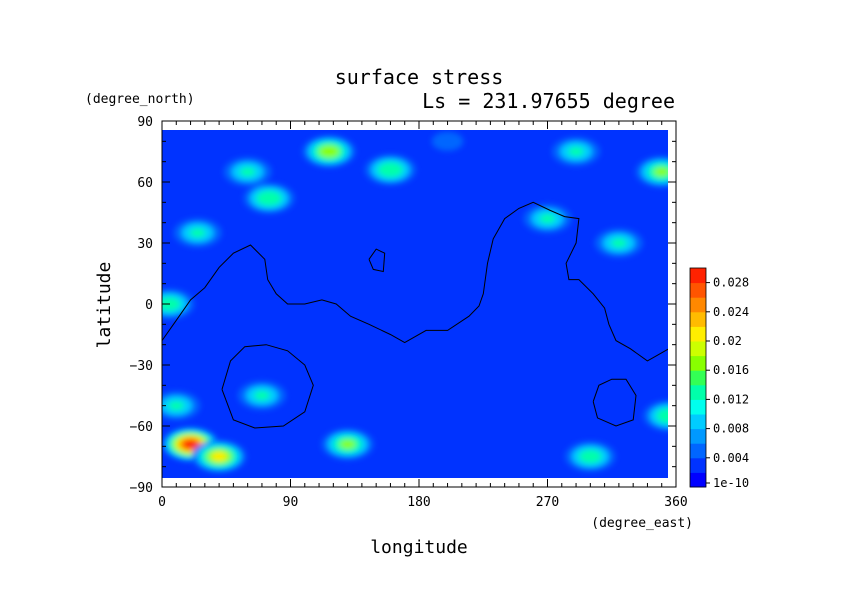 This screenshot has width=842, height=595. I want to click on x-tick-label: 0, so click(162, 502).